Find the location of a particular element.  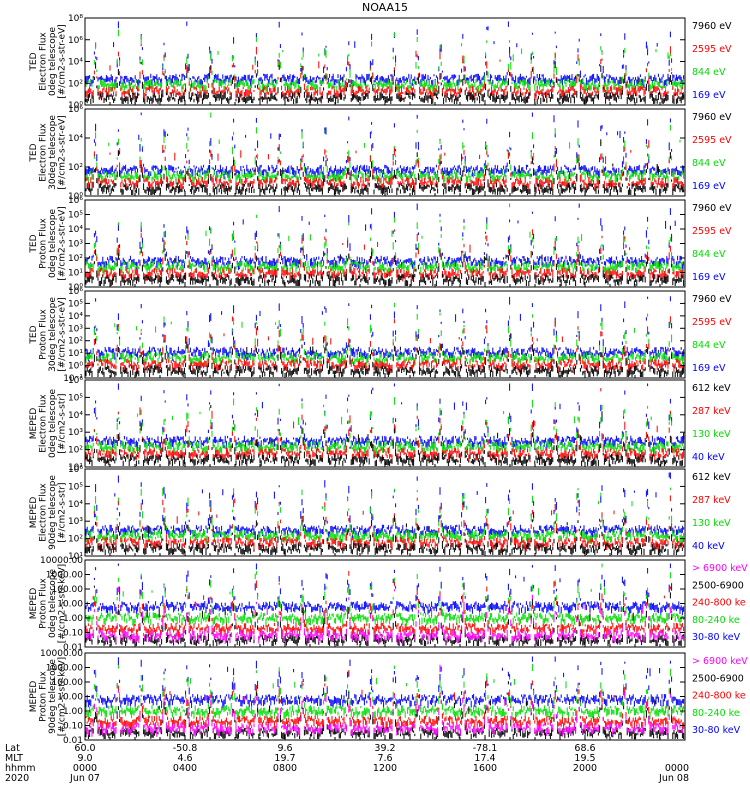

y-tick-label: 0.01 is located at coordinates (73, 741).